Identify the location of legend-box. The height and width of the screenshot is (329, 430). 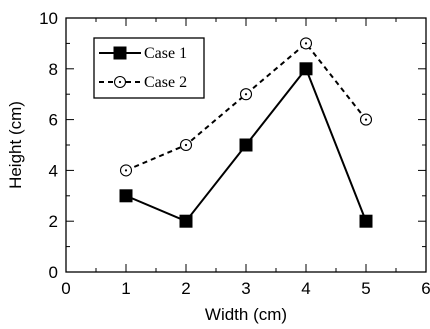
(149, 68).